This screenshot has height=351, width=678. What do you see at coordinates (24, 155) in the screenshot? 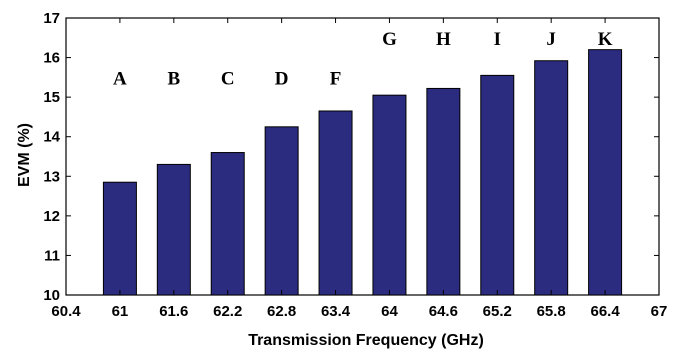
I see `y-axis-label: EVM (%)` at bounding box center [24, 155].